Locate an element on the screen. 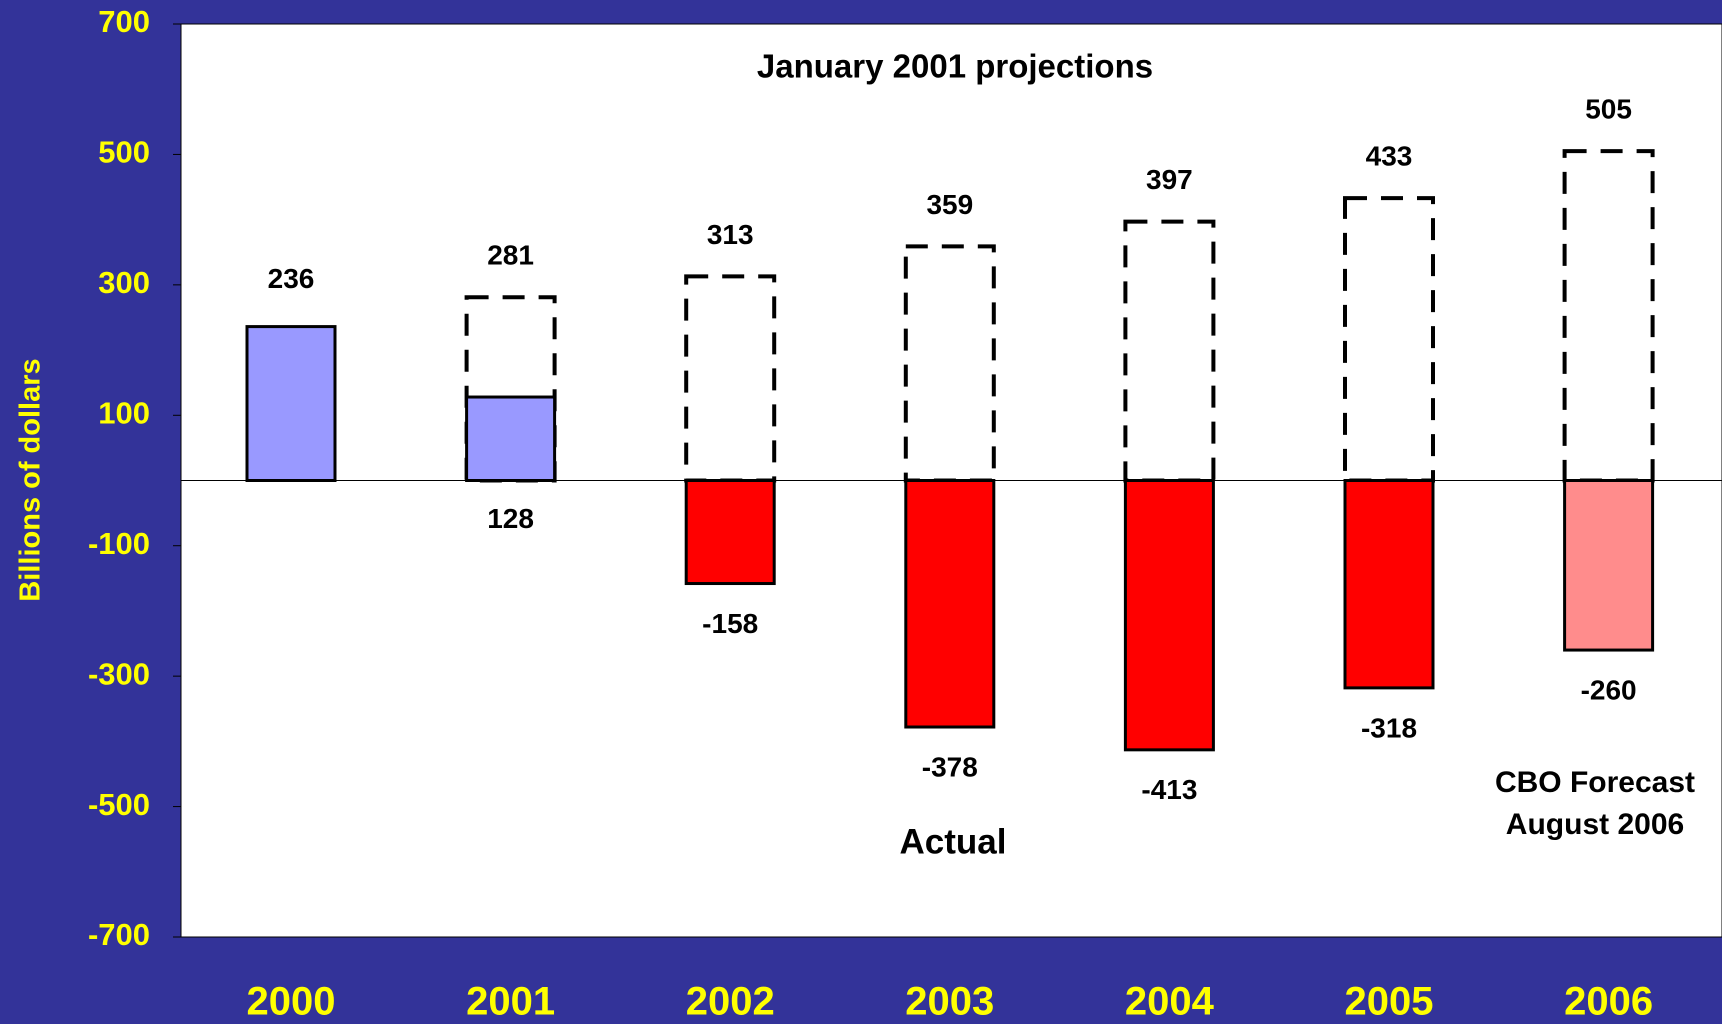  x-tick-label: 2005 is located at coordinates (1389, 1002).